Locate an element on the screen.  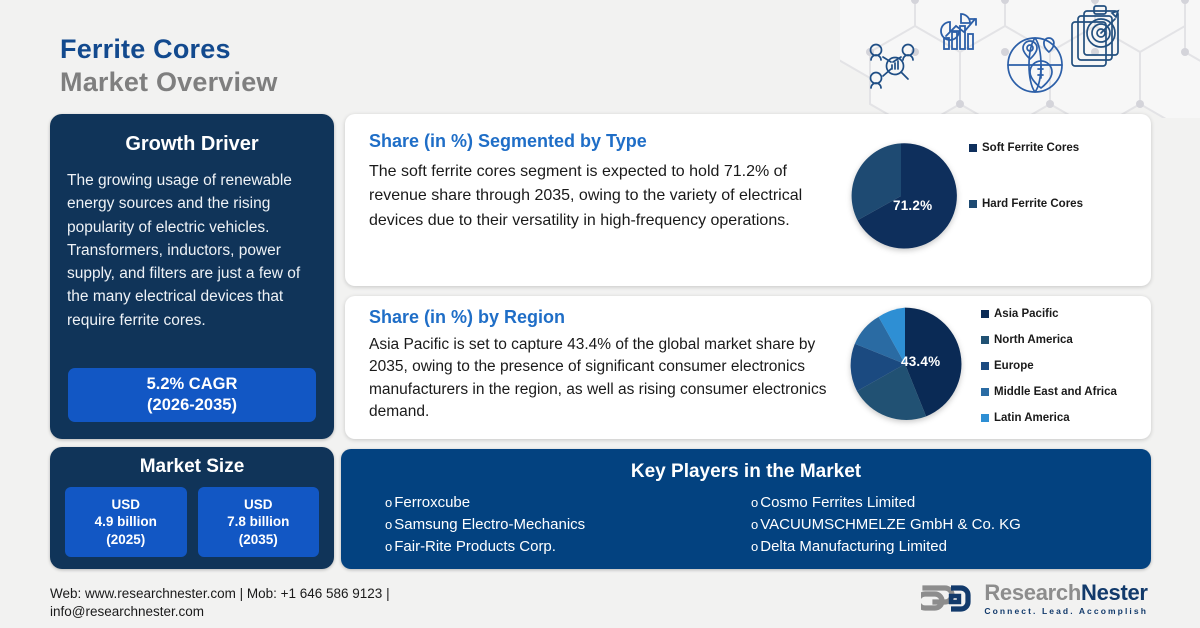
legend-label: Europe is located at coordinates (1014, 366).